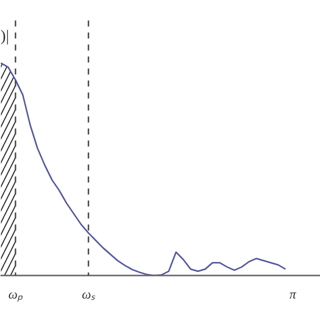  What do you see at coordinates (16, 294) in the screenshot?
I see `x-tick-label: ωₚ` at bounding box center [16, 294].